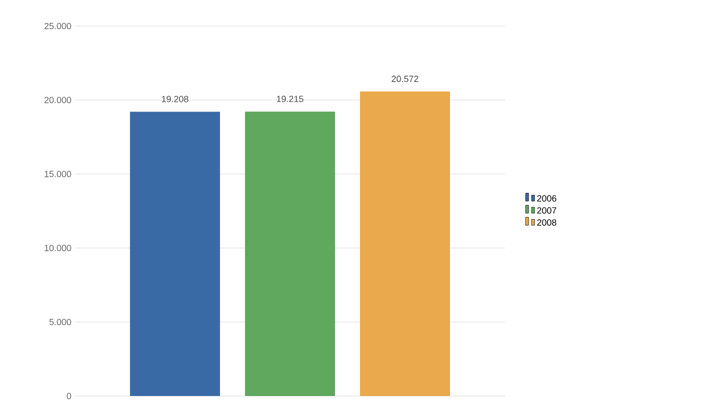  What do you see at coordinates (58, 26) in the screenshot?
I see `y-tick-label: 25.000` at bounding box center [58, 26].